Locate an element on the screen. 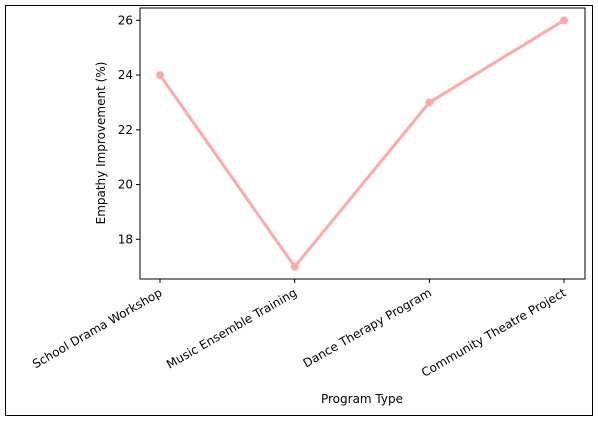 This screenshot has width=598, height=422. y-tick-label: 18 is located at coordinates (125, 239).